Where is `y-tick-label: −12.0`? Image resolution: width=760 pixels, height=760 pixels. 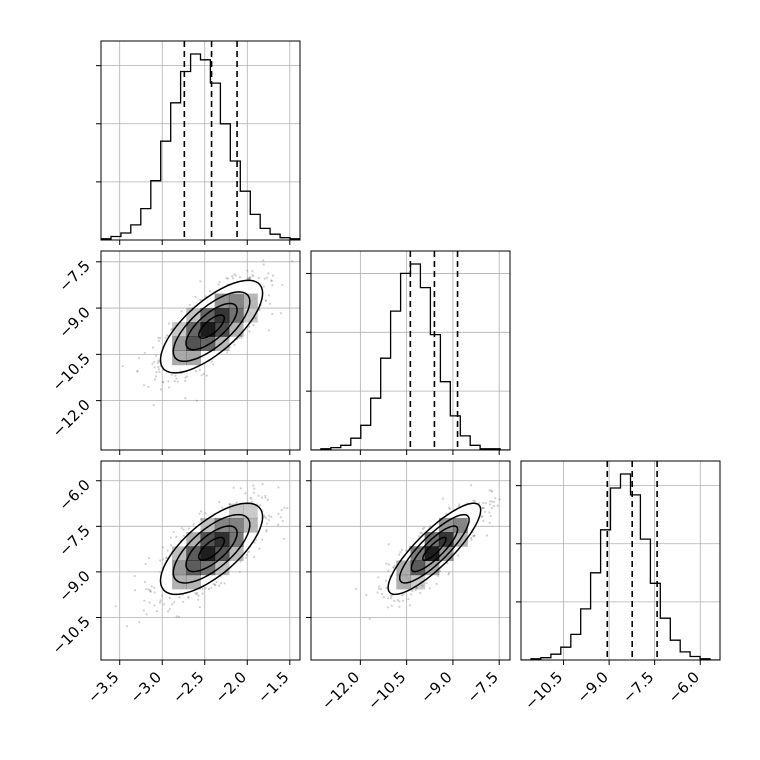 y-tick-label: −12.0 is located at coordinates (71, 418).